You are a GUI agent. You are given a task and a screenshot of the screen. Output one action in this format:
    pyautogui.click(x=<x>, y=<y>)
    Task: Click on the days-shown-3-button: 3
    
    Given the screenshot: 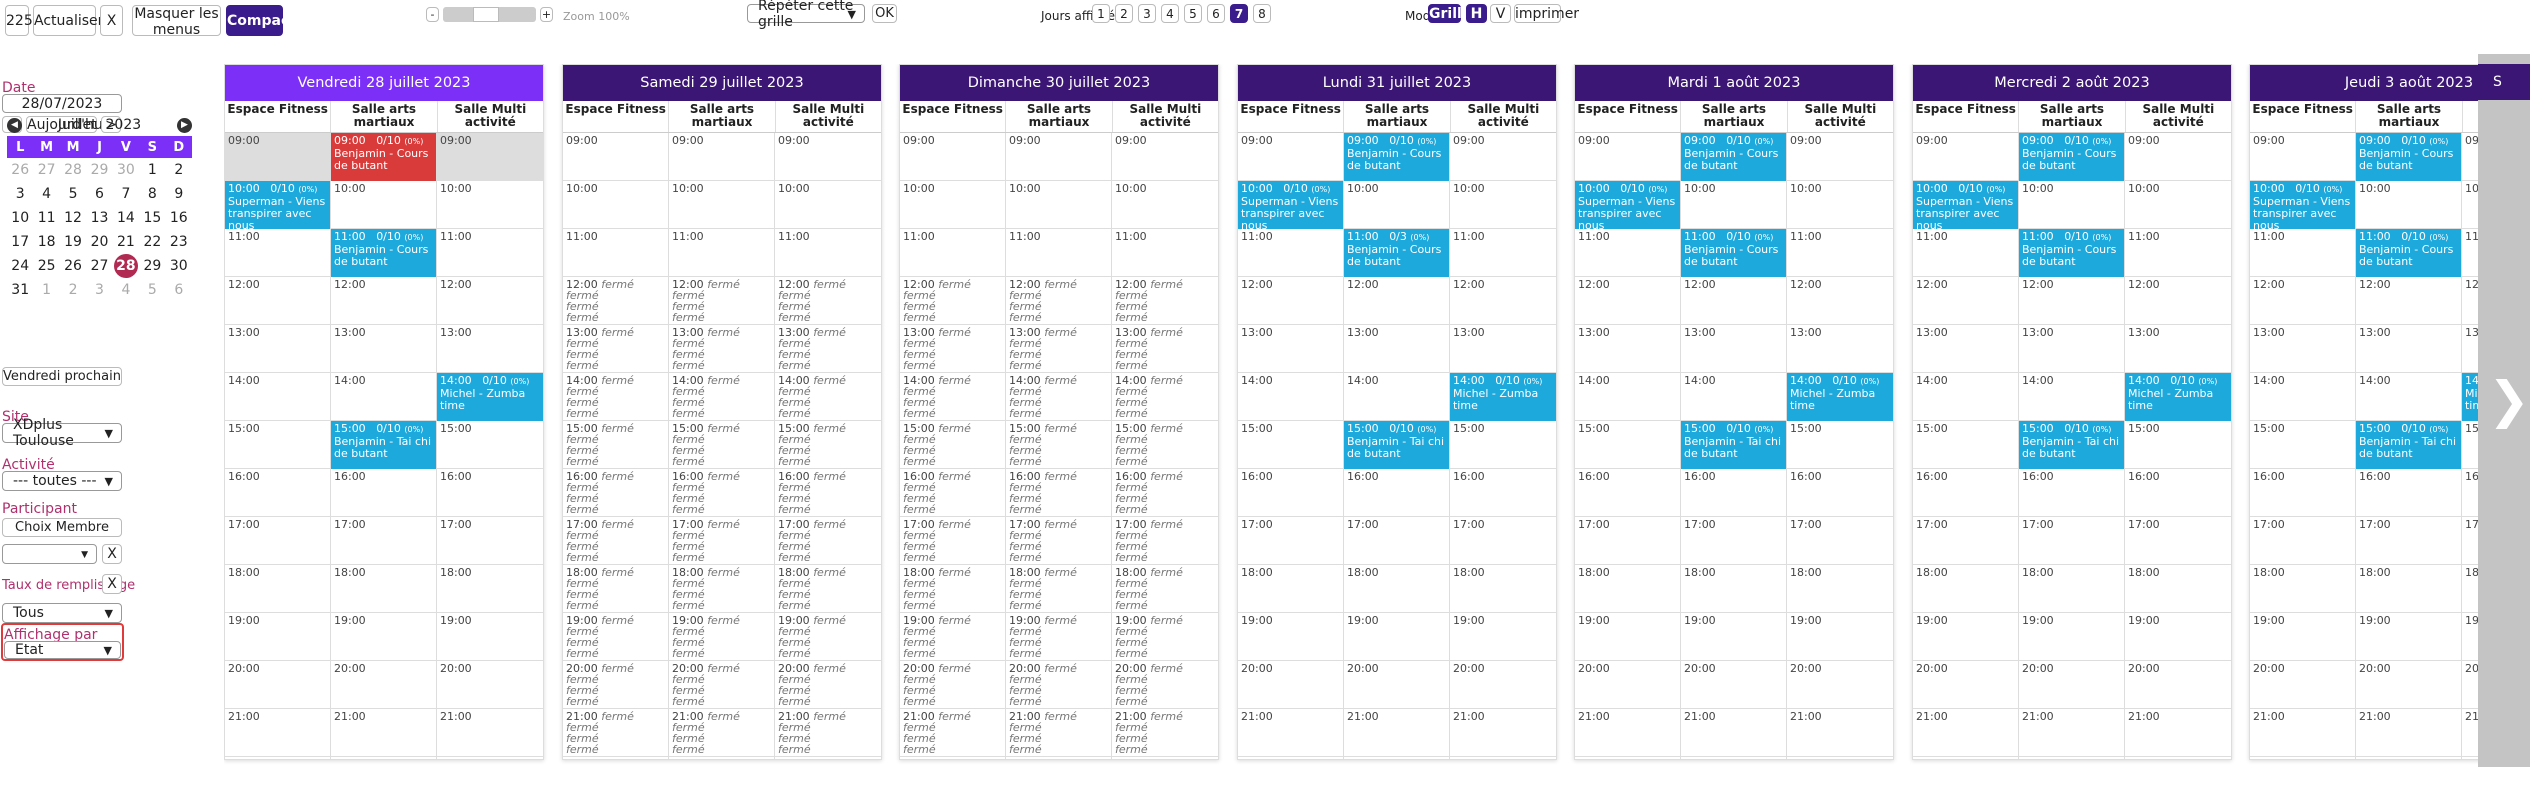 What is the action you would take?
    pyautogui.click(x=1147, y=13)
    